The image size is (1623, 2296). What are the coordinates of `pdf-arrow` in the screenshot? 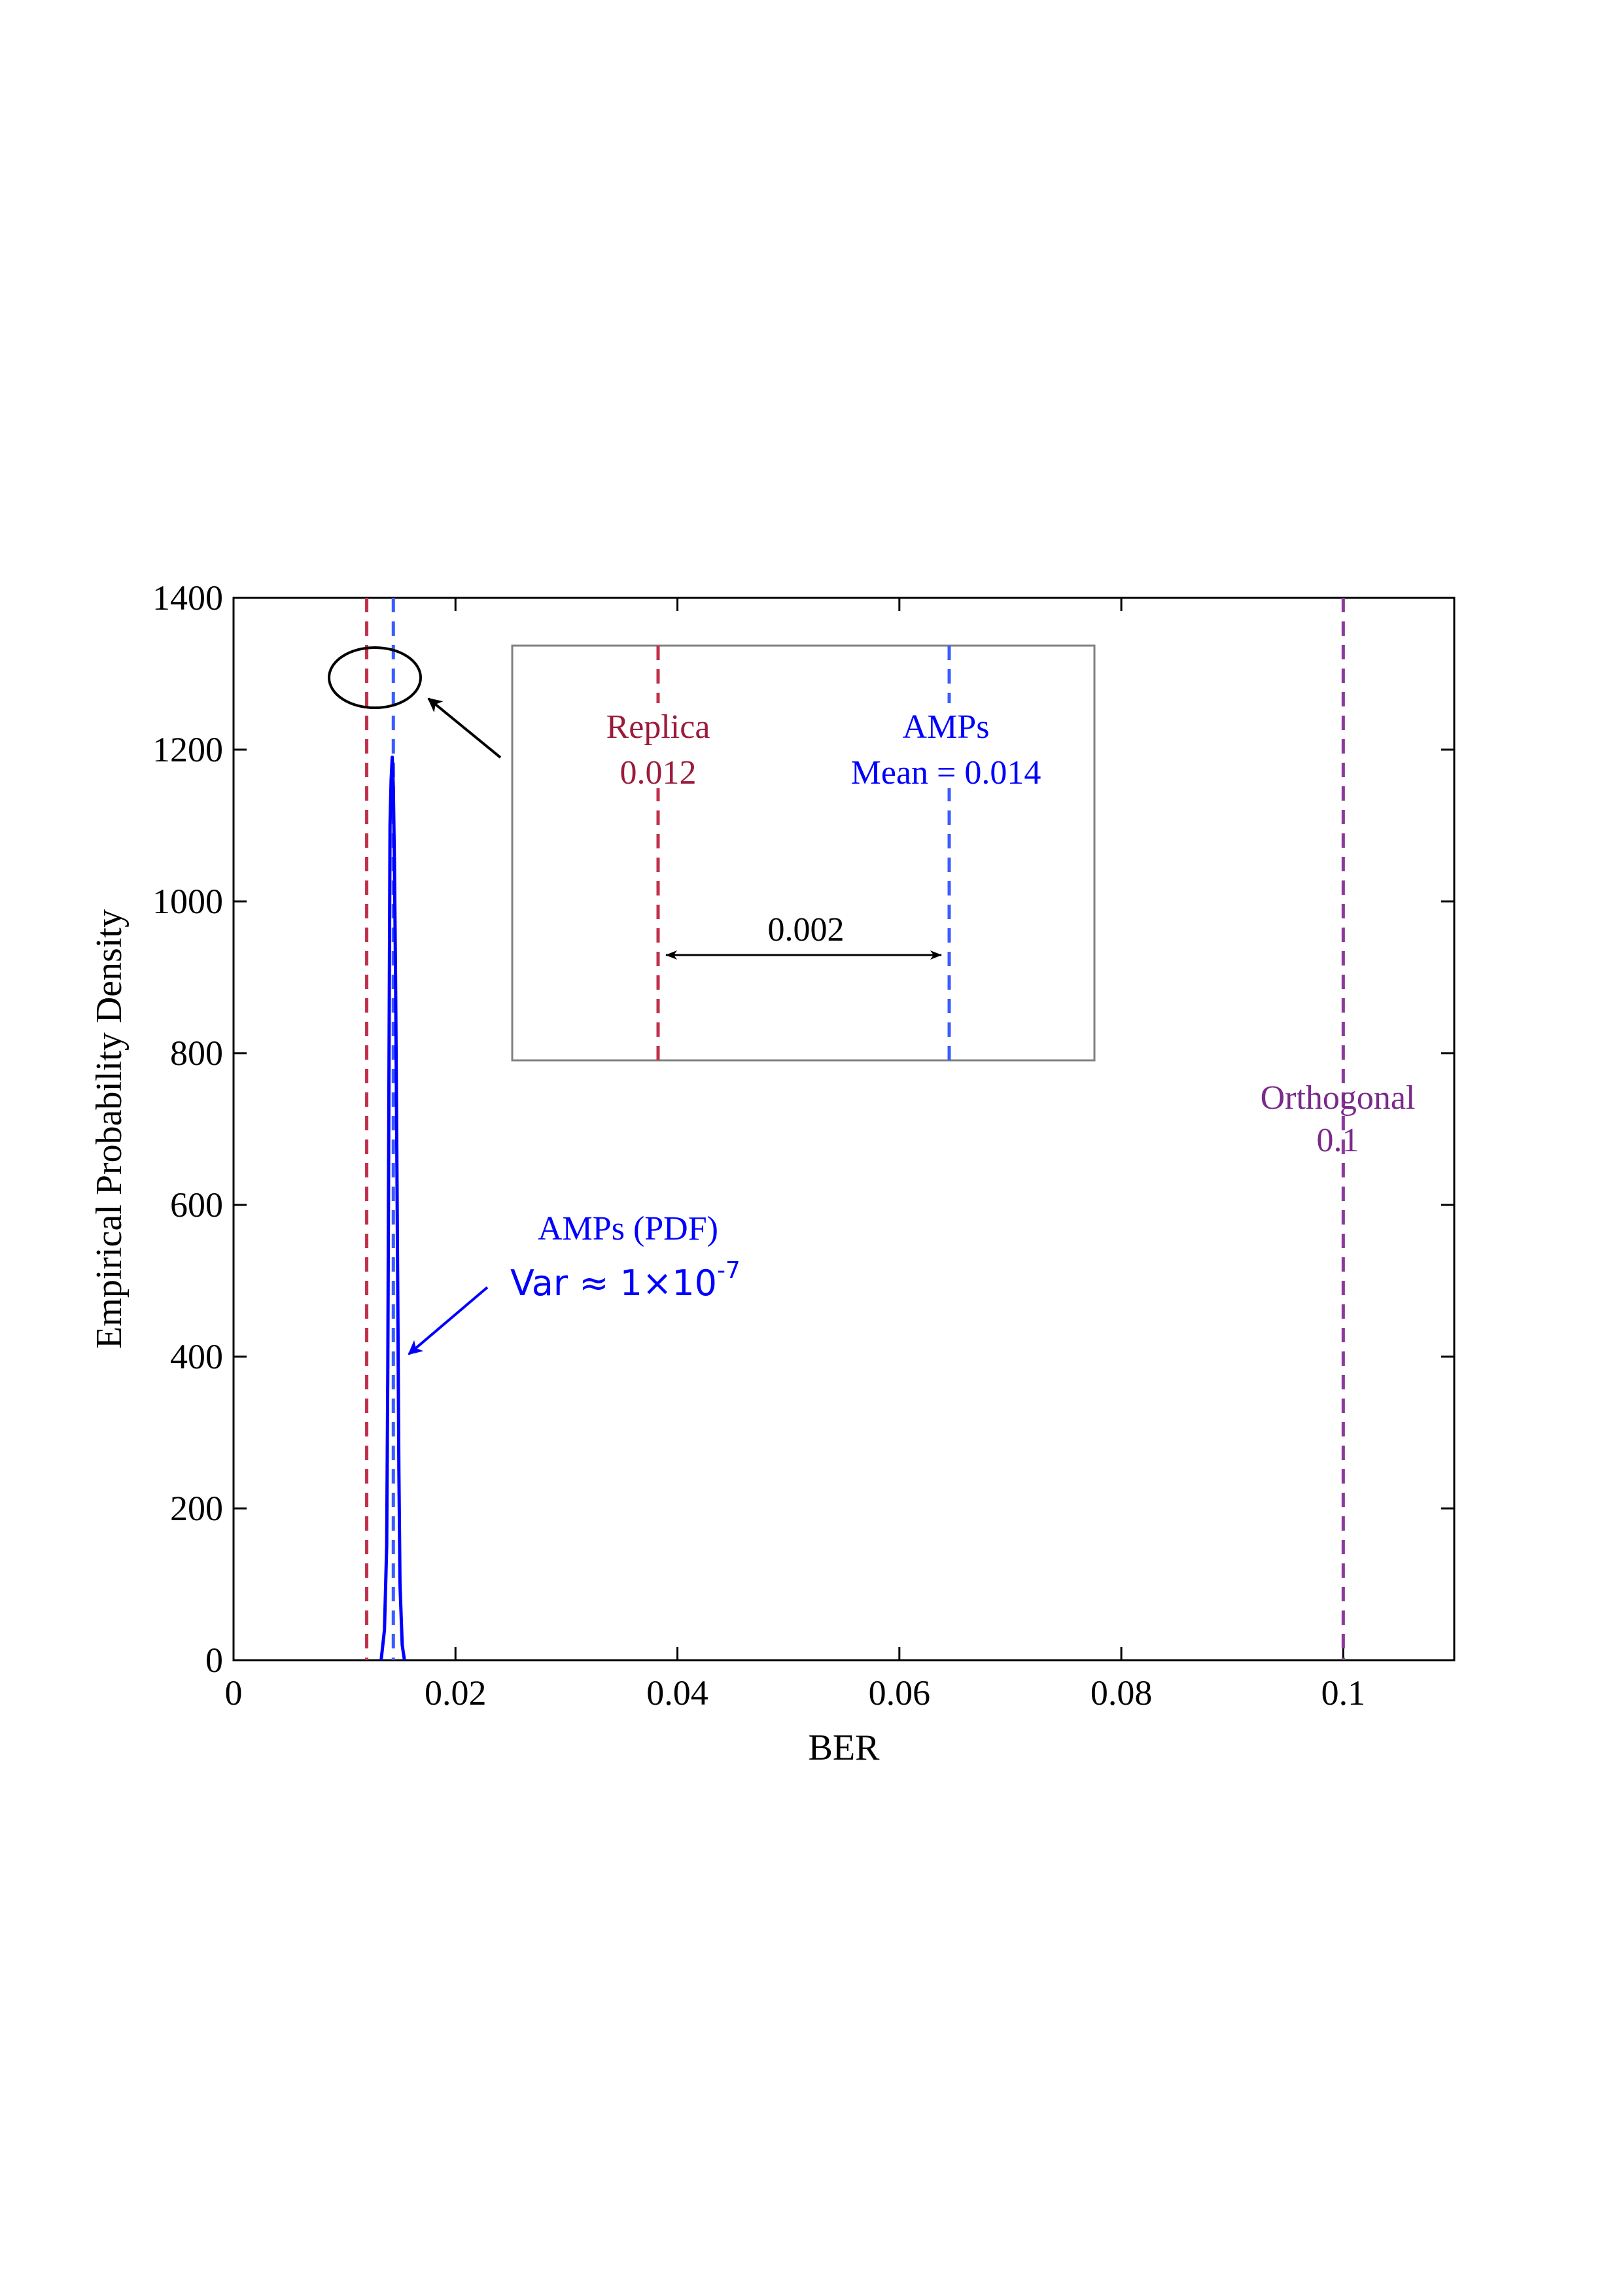 It's located at (449, 1320).